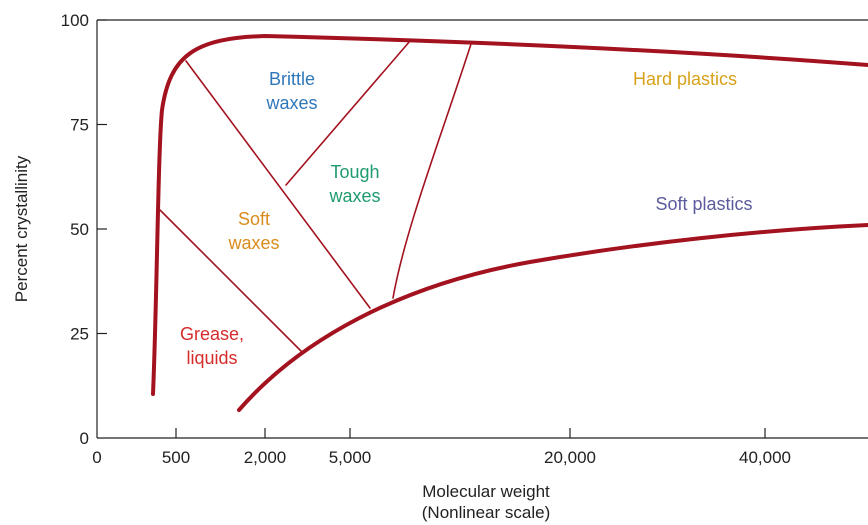 This screenshot has width=868, height=525. I want to click on tough-waxes-hard-plastics-boundary, so click(432, 171).